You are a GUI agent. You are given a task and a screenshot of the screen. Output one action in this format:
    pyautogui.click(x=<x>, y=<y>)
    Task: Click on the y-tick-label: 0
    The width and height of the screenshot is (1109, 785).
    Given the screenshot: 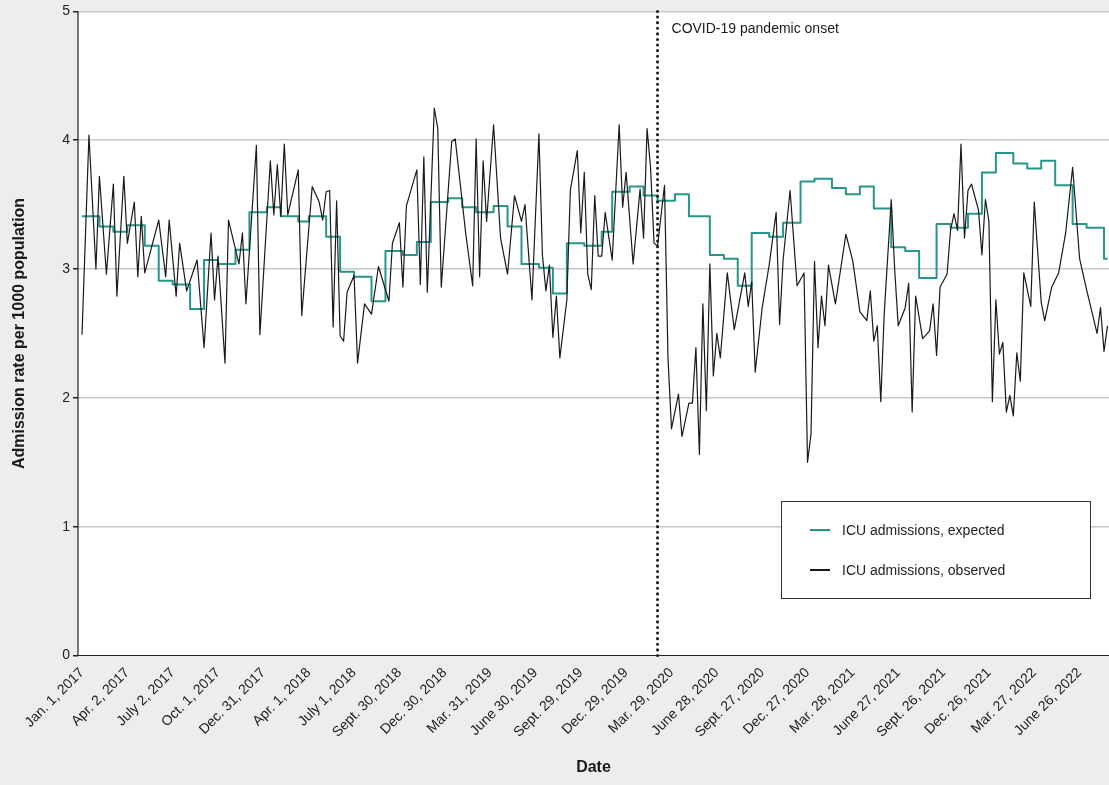 What is the action you would take?
    pyautogui.click(x=66, y=654)
    